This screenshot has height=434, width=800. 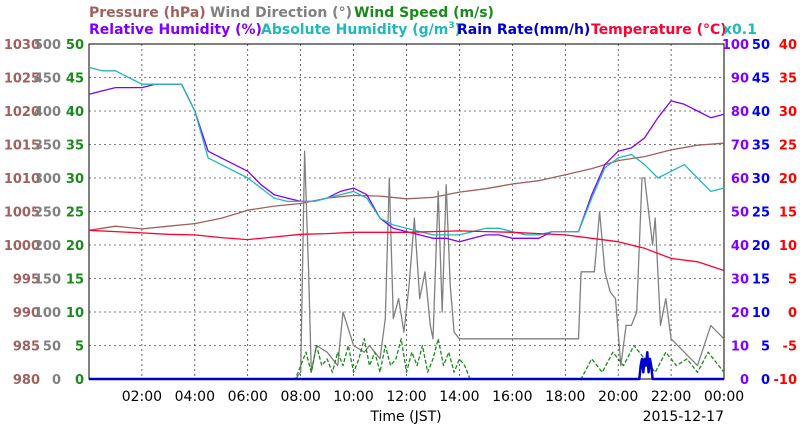 I want to click on y-tick-wind_speed: 50, so click(x=75, y=45).